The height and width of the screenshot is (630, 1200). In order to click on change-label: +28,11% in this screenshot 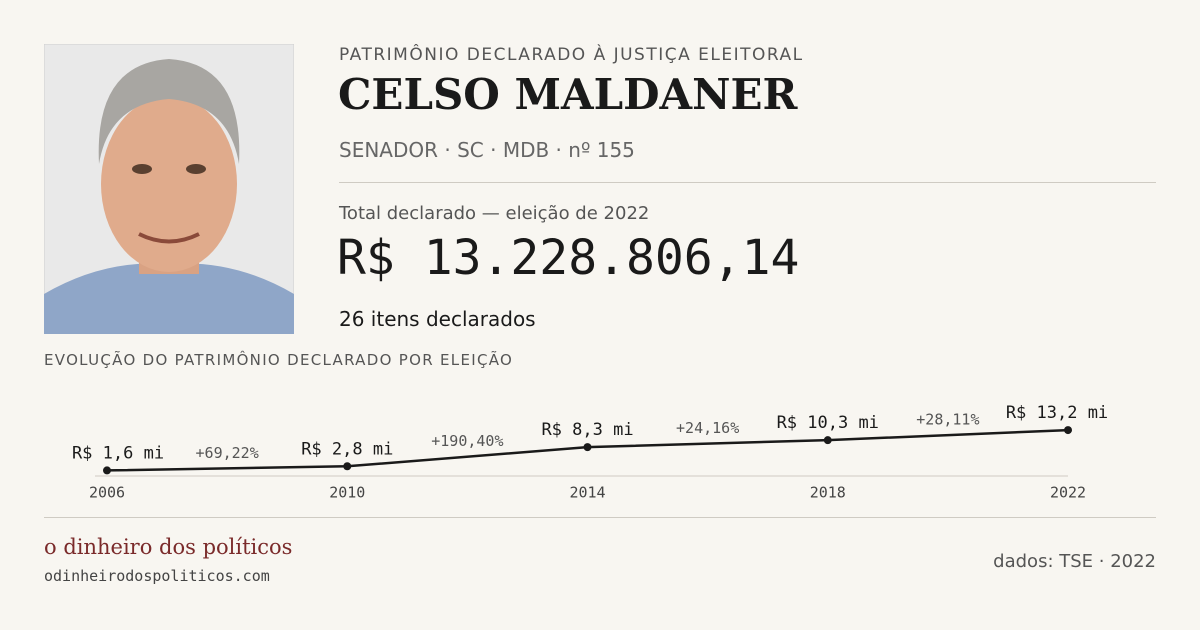, I will do `click(947, 420)`.